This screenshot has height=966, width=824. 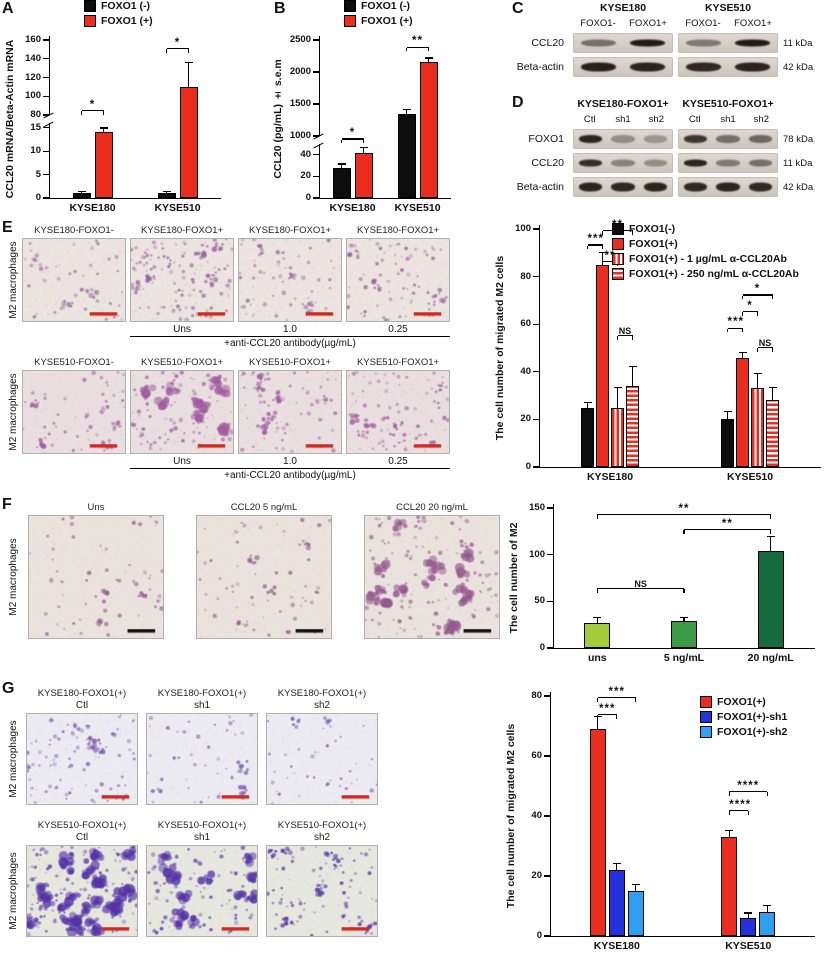 What do you see at coordinates (177, 208) in the screenshot?
I see `category-label: KYSE510` at bounding box center [177, 208].